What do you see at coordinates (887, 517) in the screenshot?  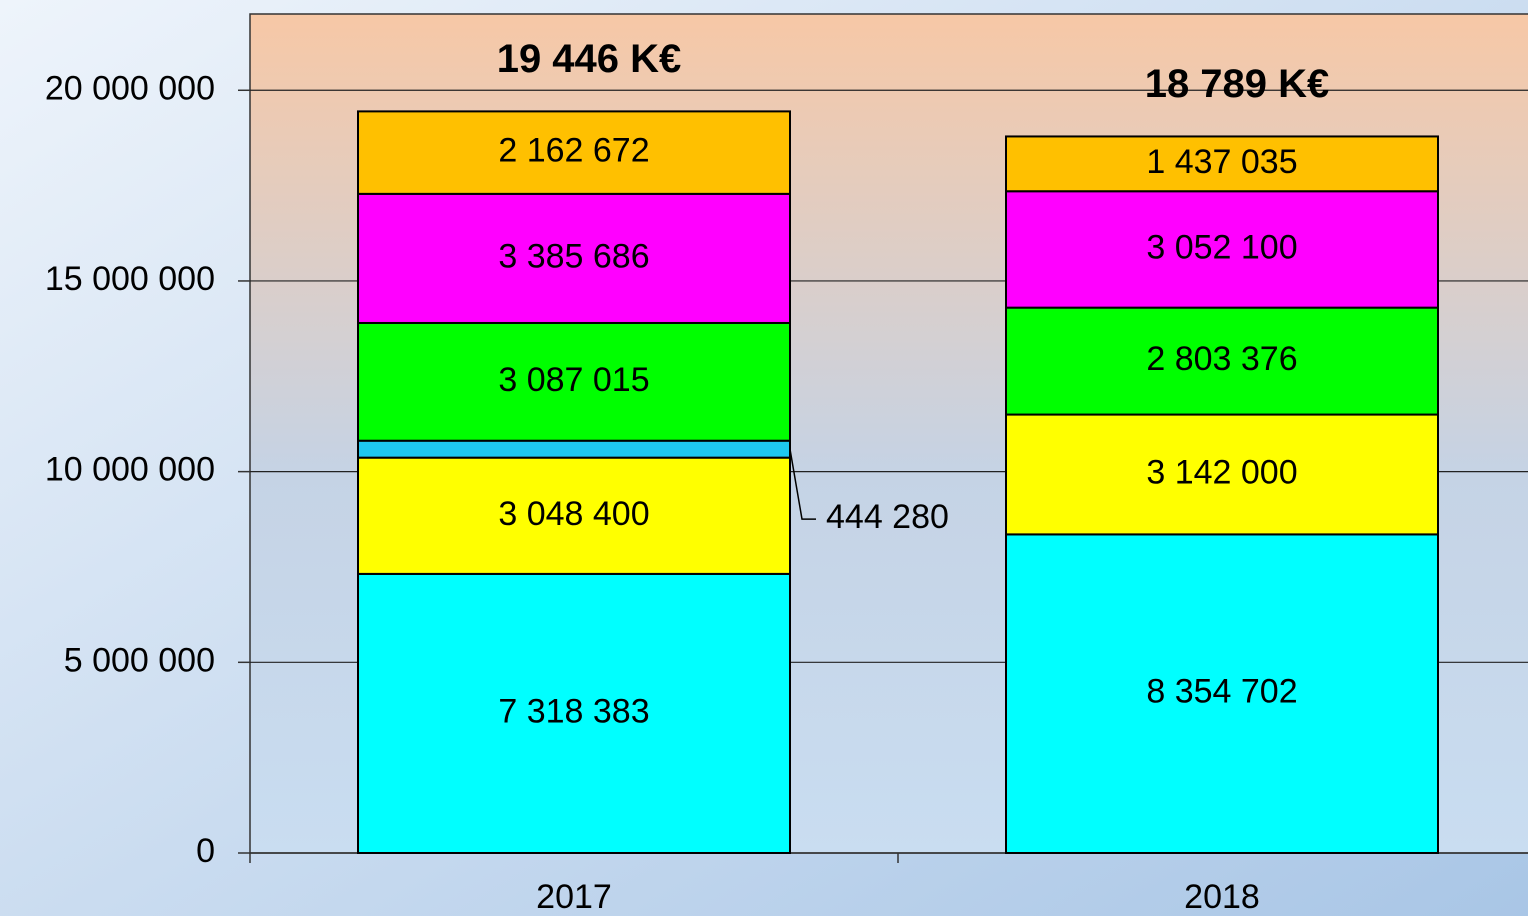 I see `value-label: 444 280` at bounding box center [887, 517].